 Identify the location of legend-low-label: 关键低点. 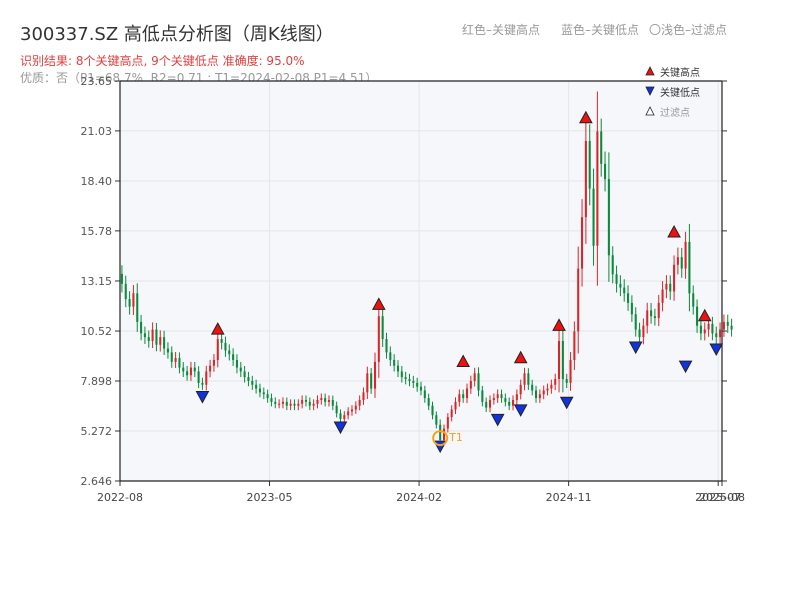
(680, 92).